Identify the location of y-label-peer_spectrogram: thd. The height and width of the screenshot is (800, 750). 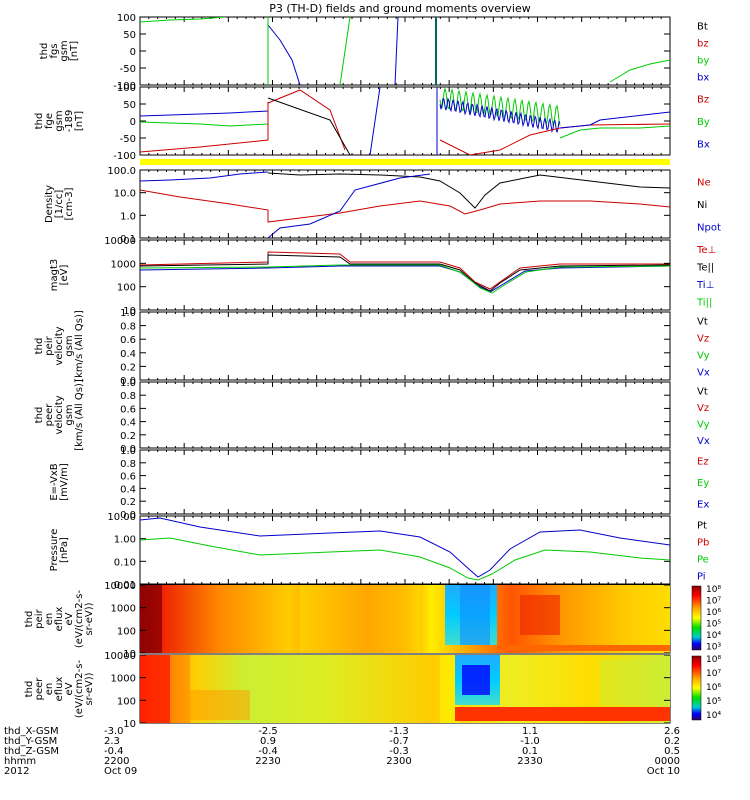
(29, 689).